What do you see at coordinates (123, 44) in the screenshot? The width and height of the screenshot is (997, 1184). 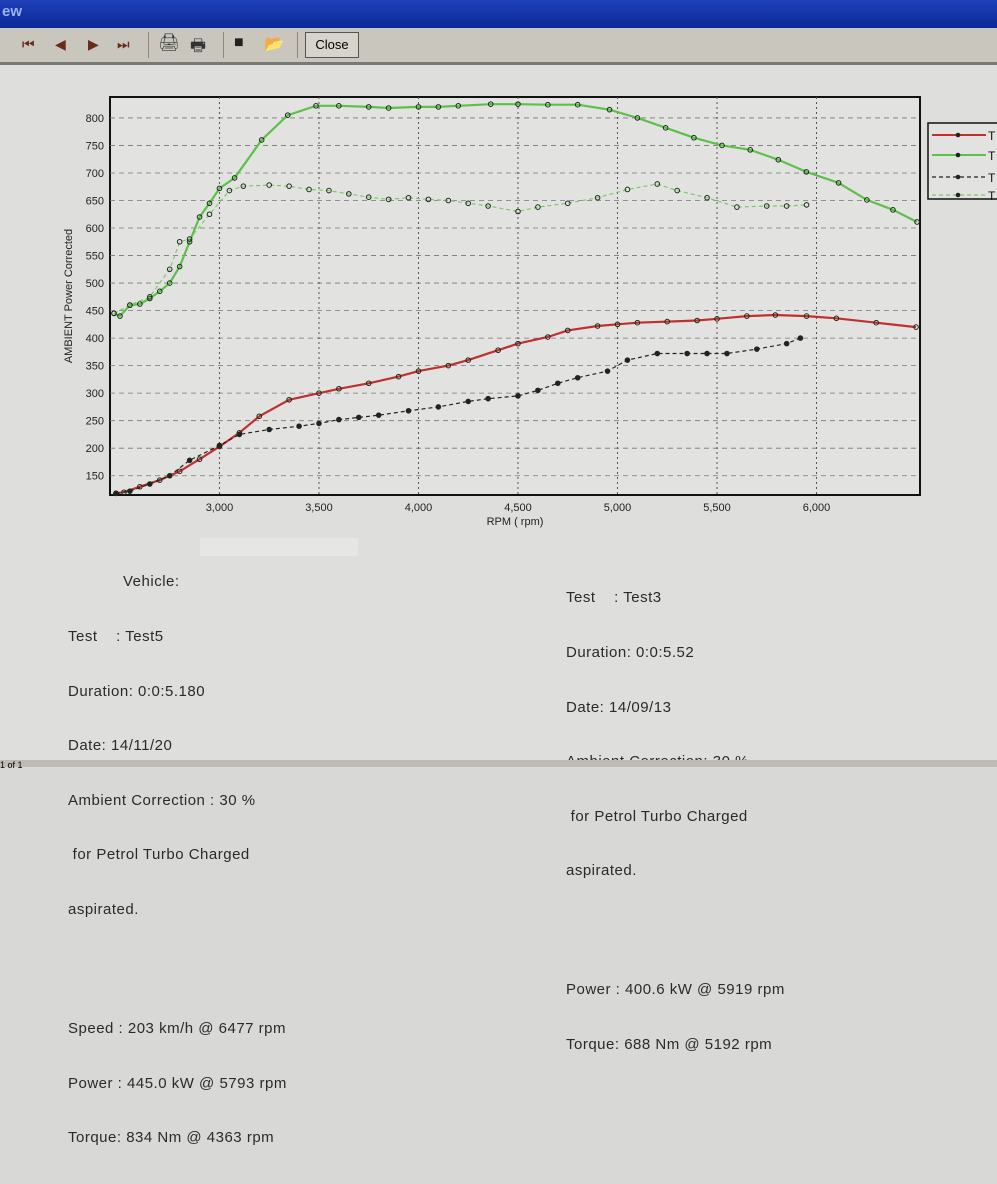 I see `last-page-icon: ⏭` at bounding box center [123, 44].